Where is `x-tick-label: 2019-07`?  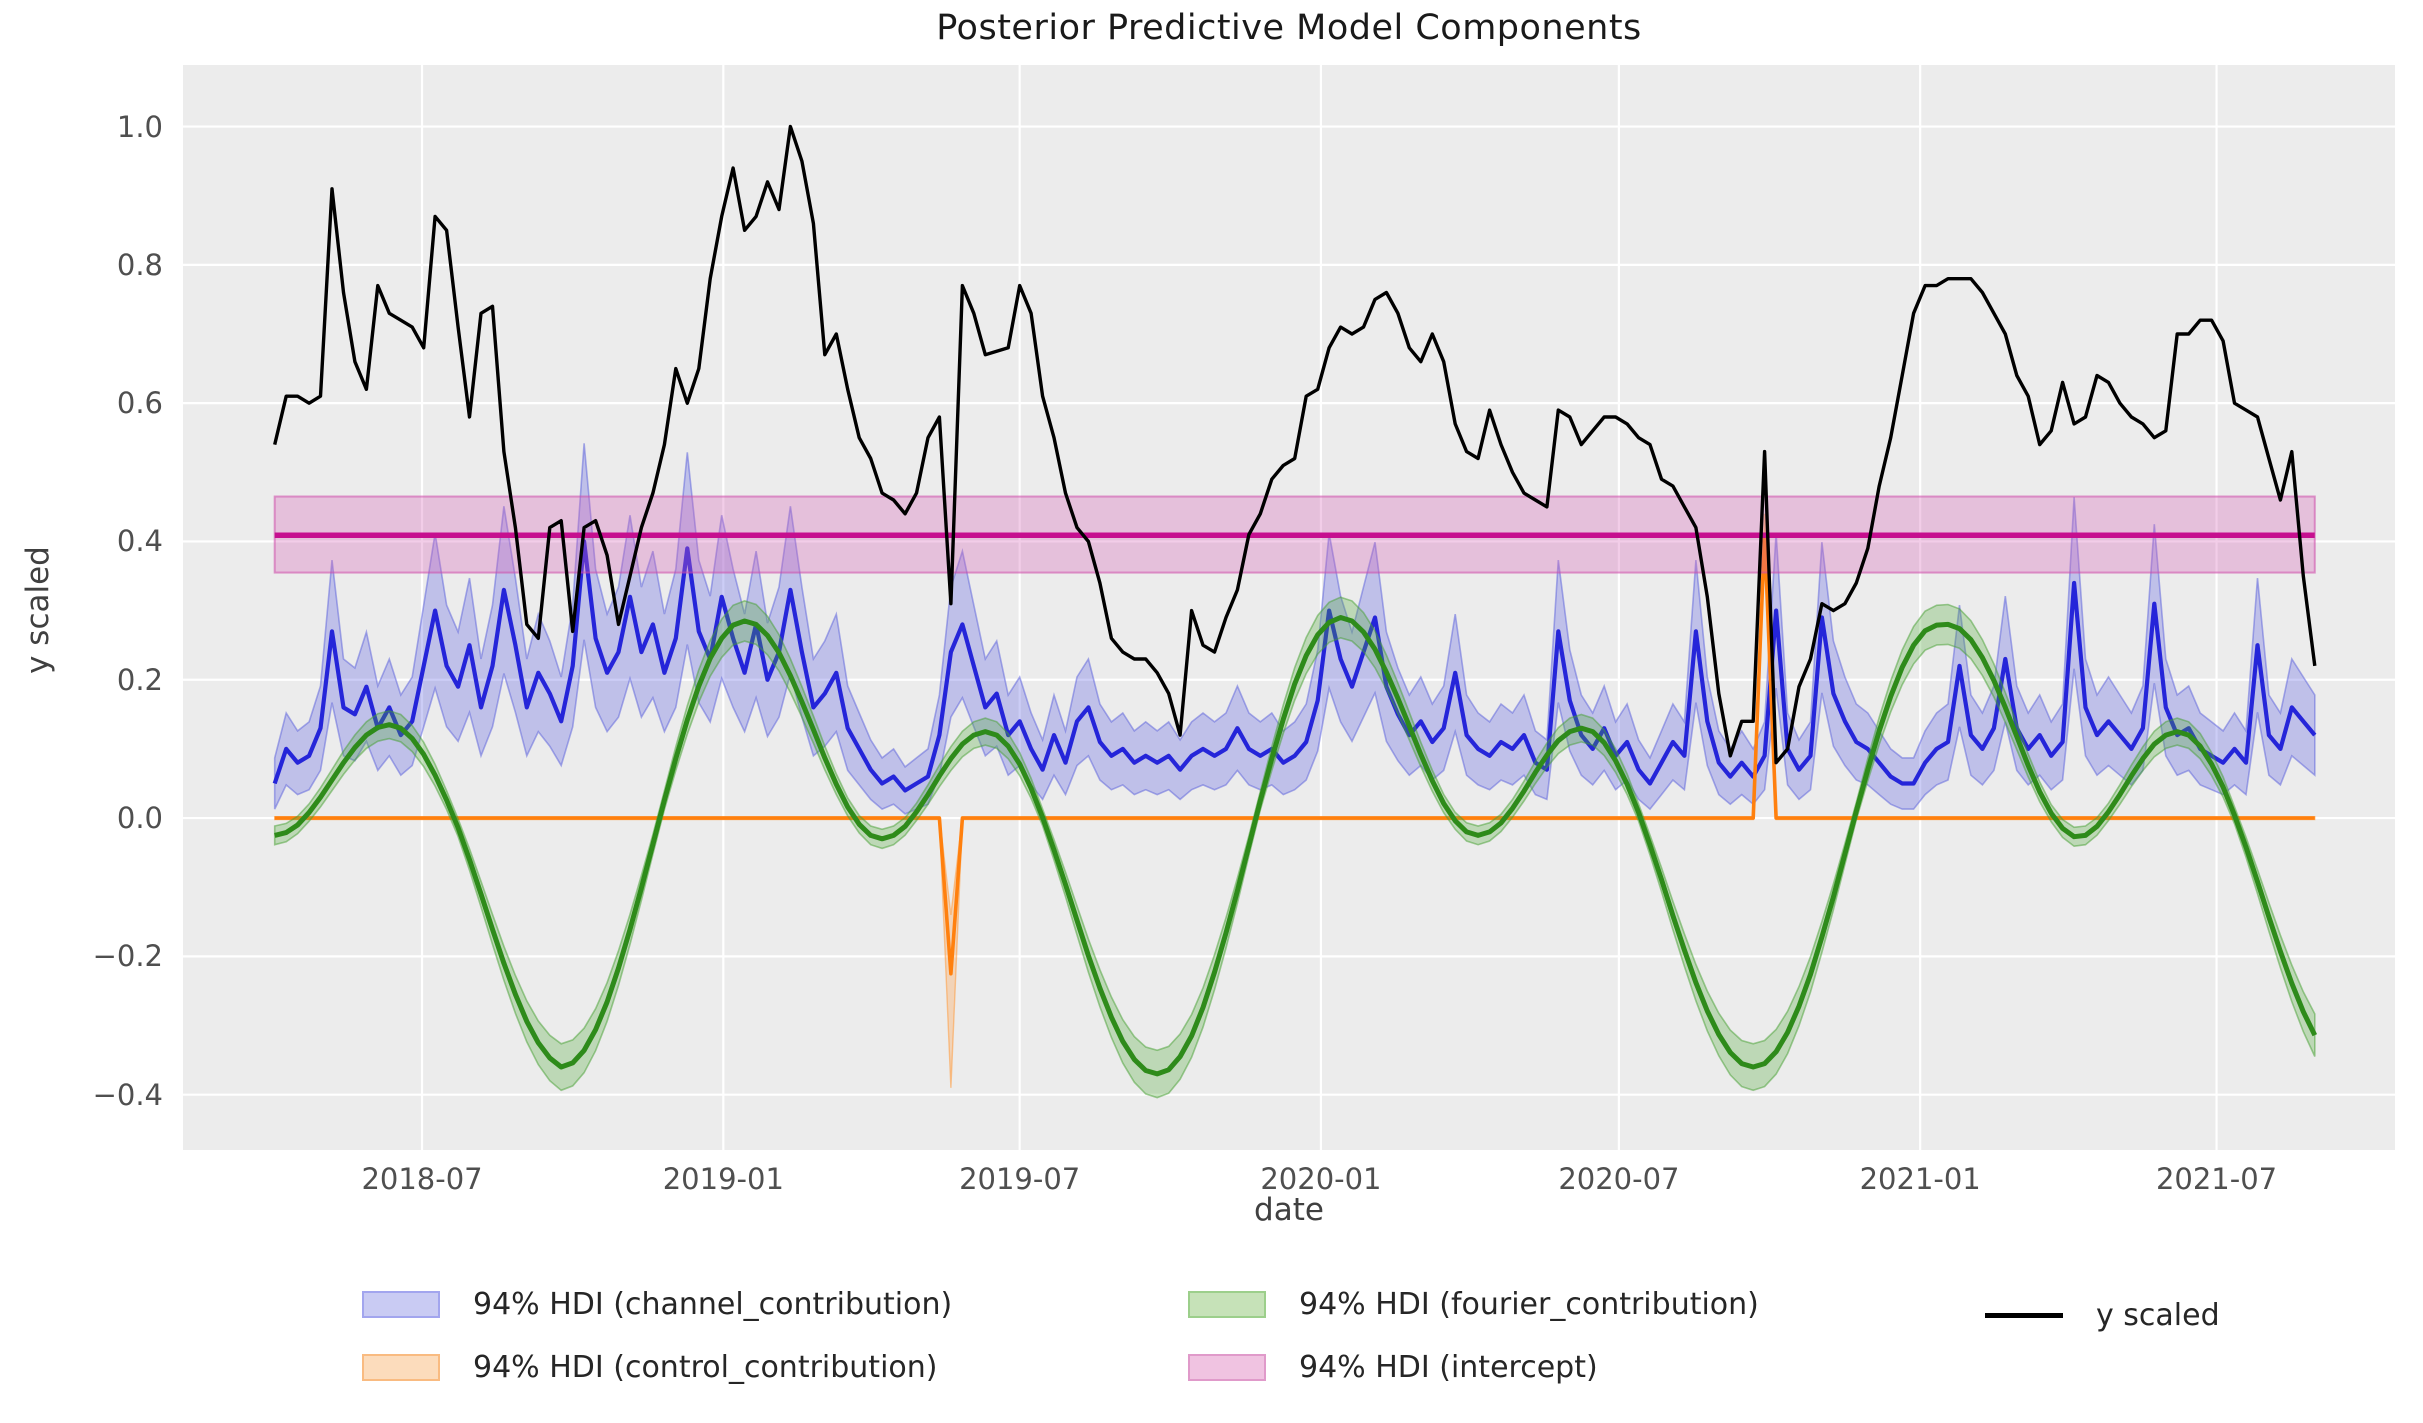 x-tick-label: 2019-07 is located at coordinates (1020, 1179).